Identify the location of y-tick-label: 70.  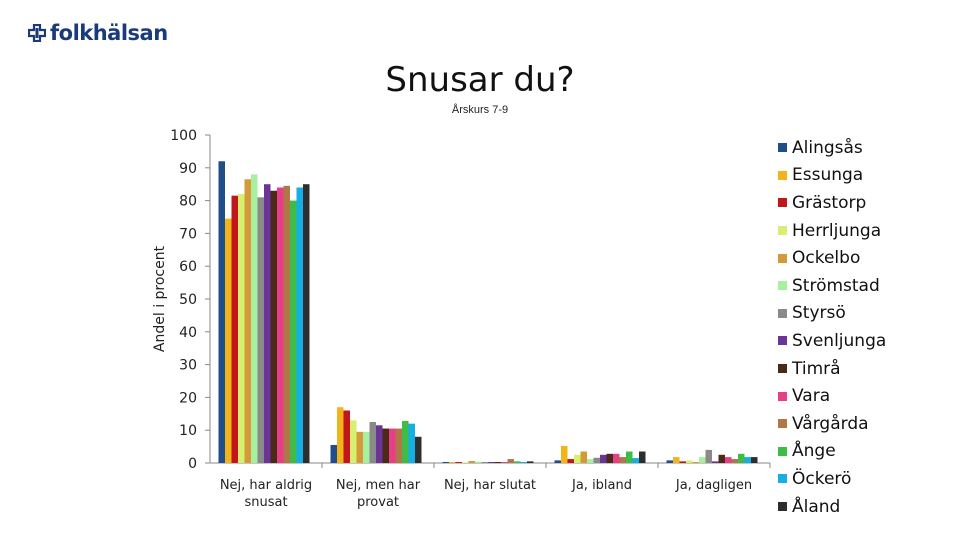
(188, 234).